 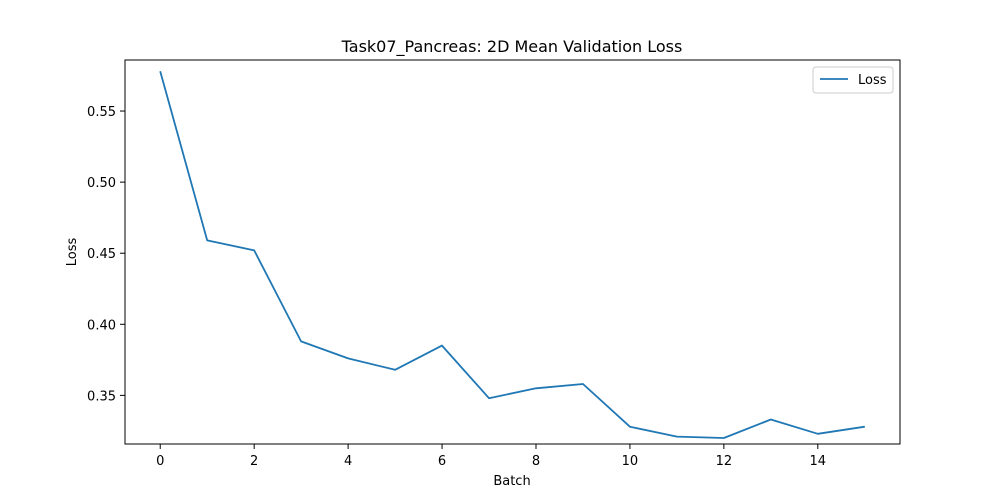 What do you see at coordinates (101, 183) in the screenshot?
I see `y-tick-label: 0.50` at bounding box center [101, 183].